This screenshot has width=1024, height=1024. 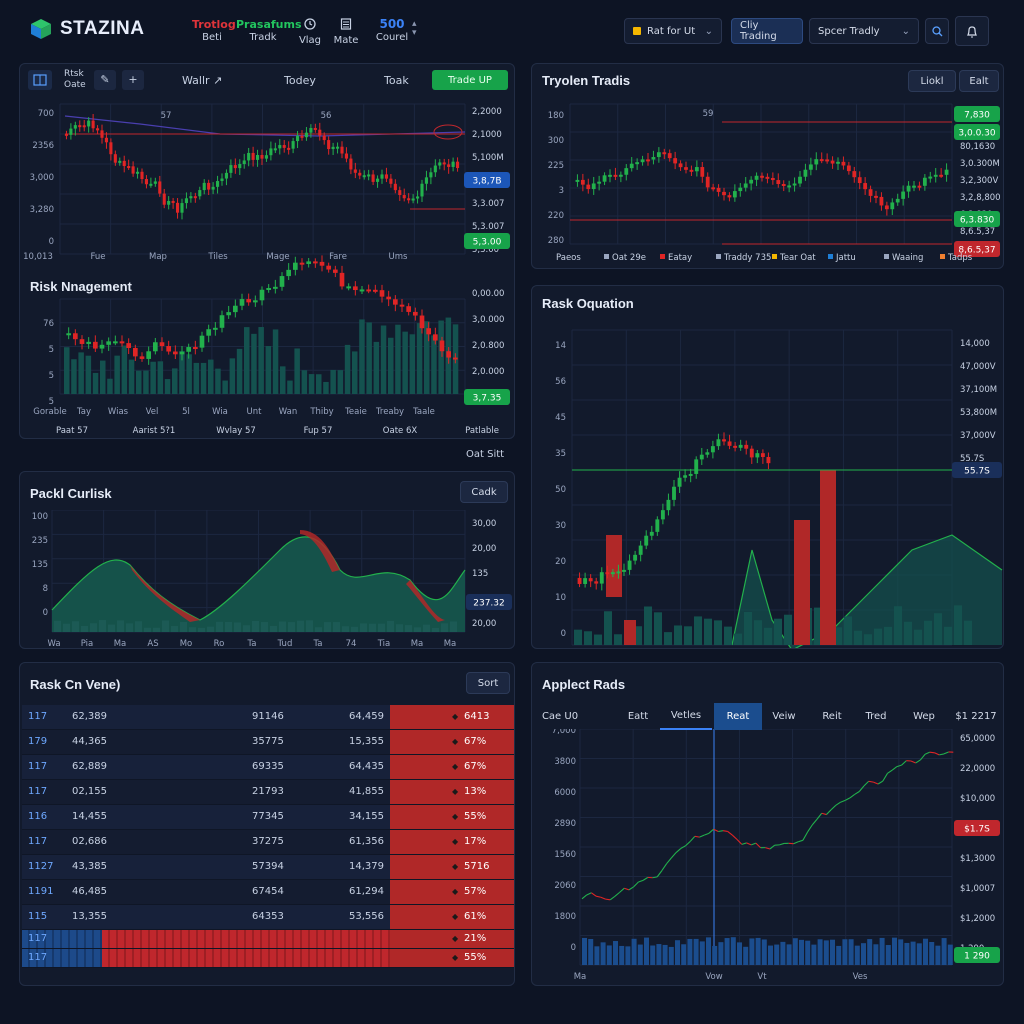 I want to click on table-row: 117 62,389 91146 64,459 ◆ 6413, so click(x=268, y=717).